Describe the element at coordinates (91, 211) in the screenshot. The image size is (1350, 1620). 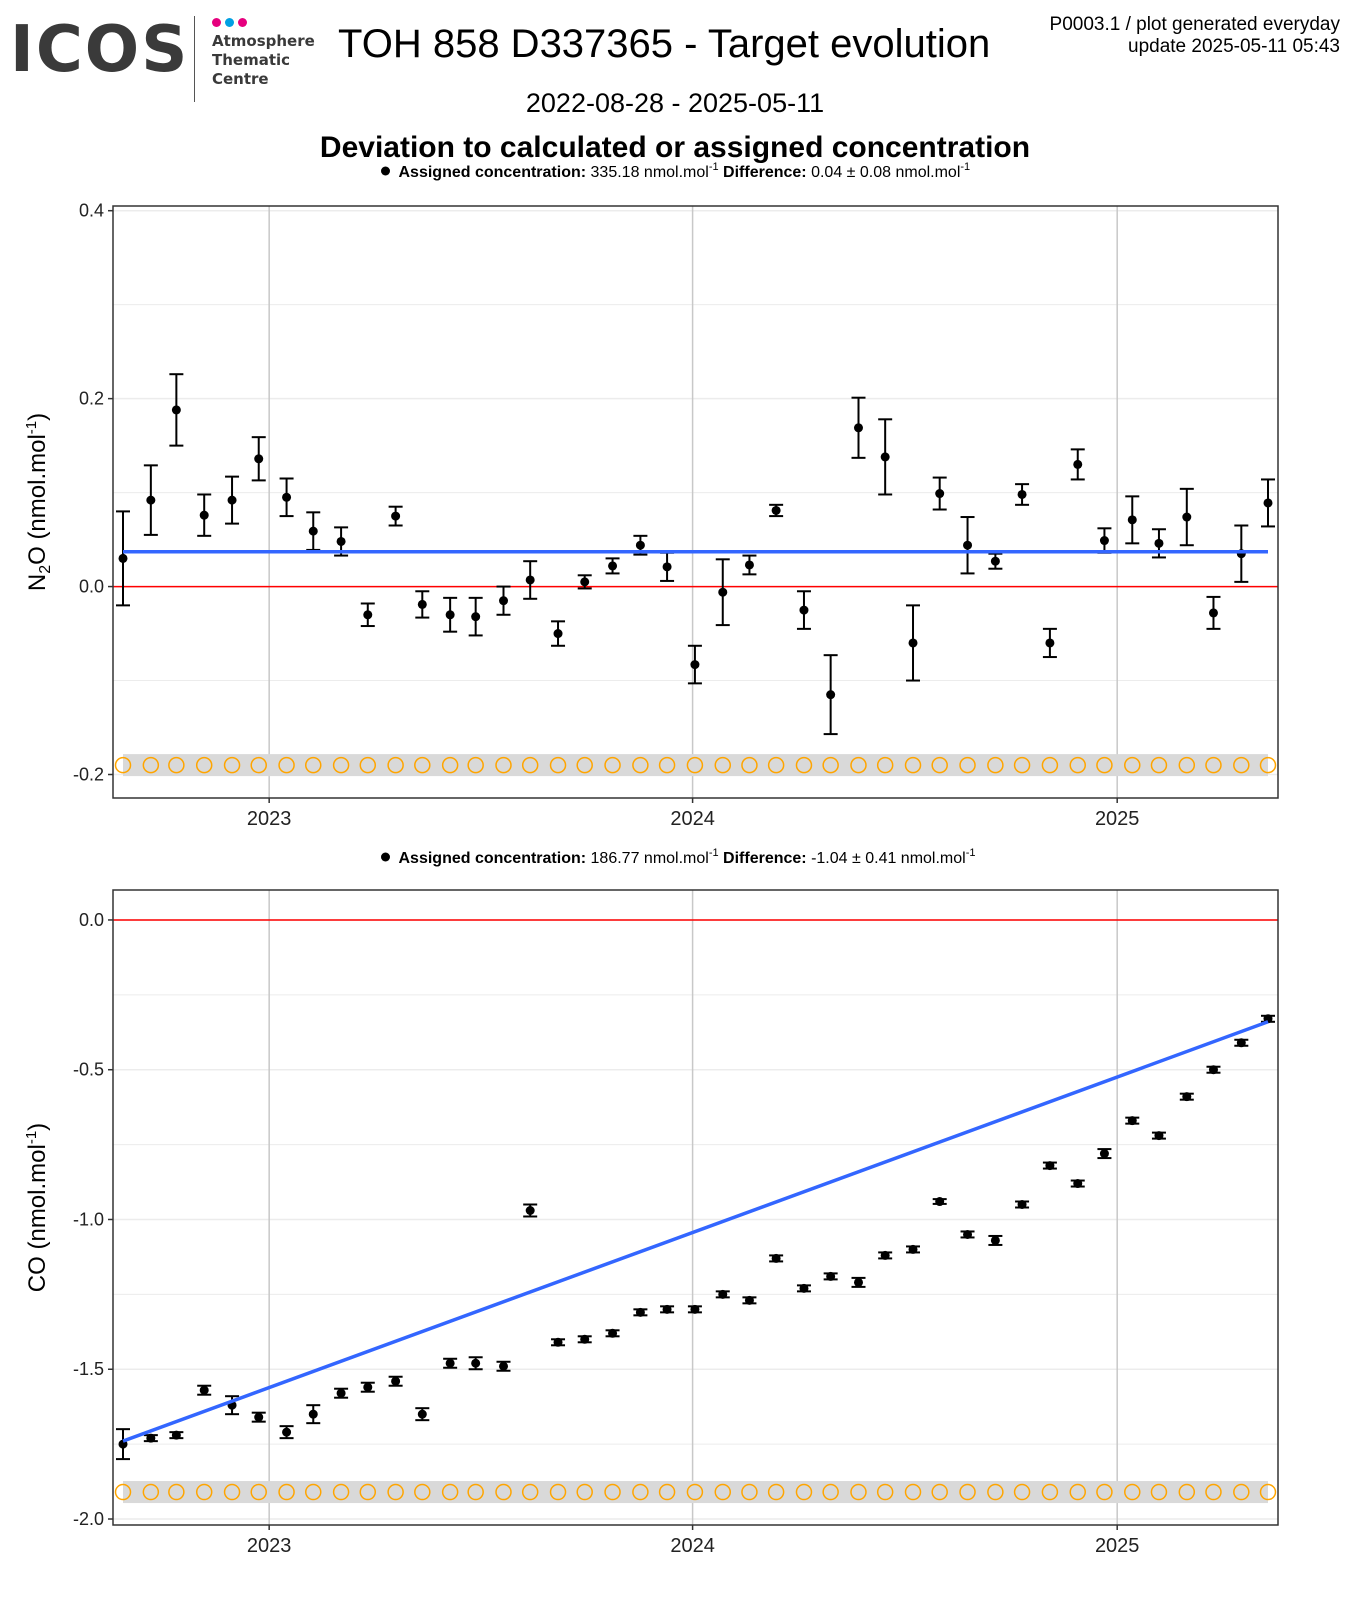
I see `y-tick-label: 0.4` at that location.